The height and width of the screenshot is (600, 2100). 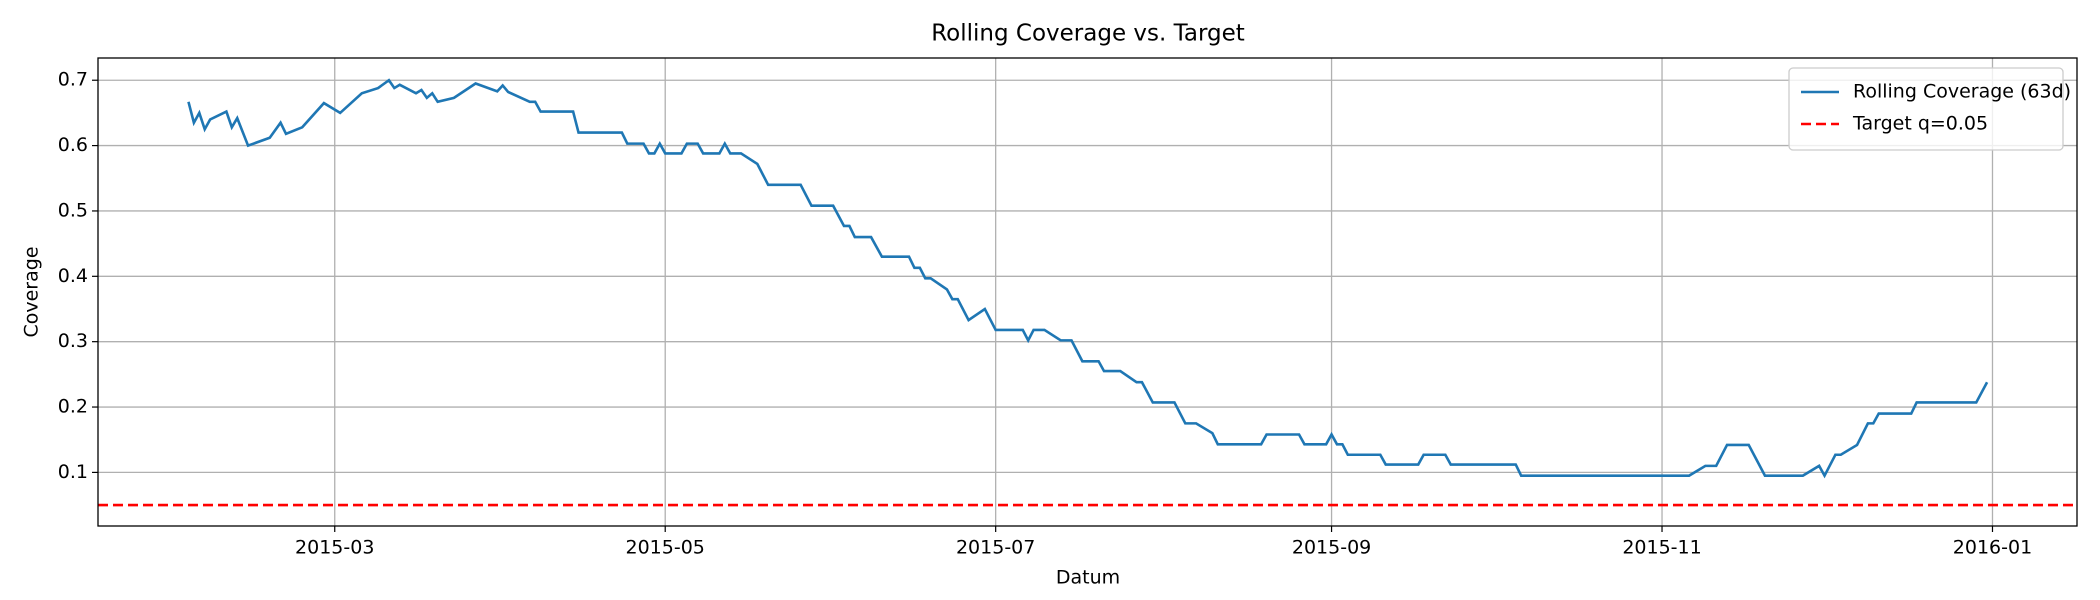 What do you see at coordinates (73, 276) in the screenshot?
I see `y-tick-label: 0.4` at bounding box center [73, 276].